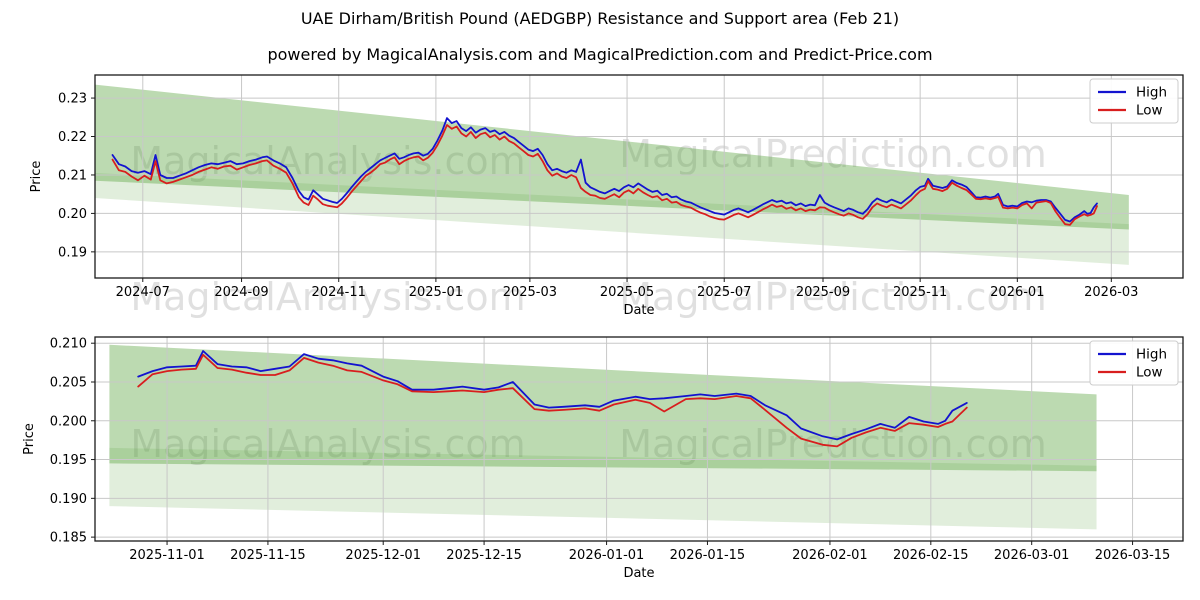 The width and height of the screenshot is (1200, 600). What do you see at coordinates (436, 292) in the screenshot?
I see `x-tick-label: 2025-01` at bounding box center [436, 292].